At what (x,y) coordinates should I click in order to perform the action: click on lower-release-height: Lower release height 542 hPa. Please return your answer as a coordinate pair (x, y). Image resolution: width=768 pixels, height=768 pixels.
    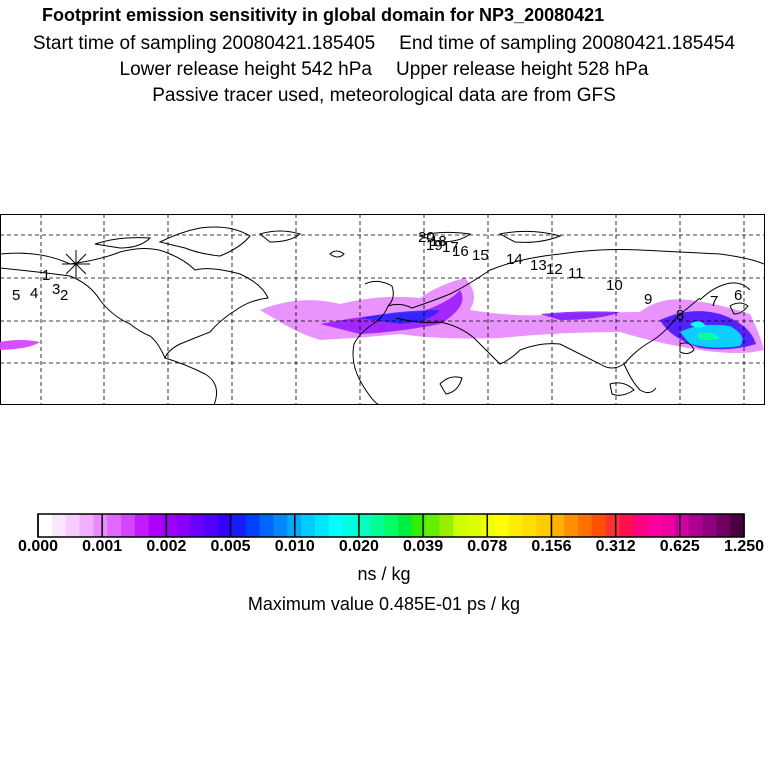
    Looking at the image, I should click on (245, 69).